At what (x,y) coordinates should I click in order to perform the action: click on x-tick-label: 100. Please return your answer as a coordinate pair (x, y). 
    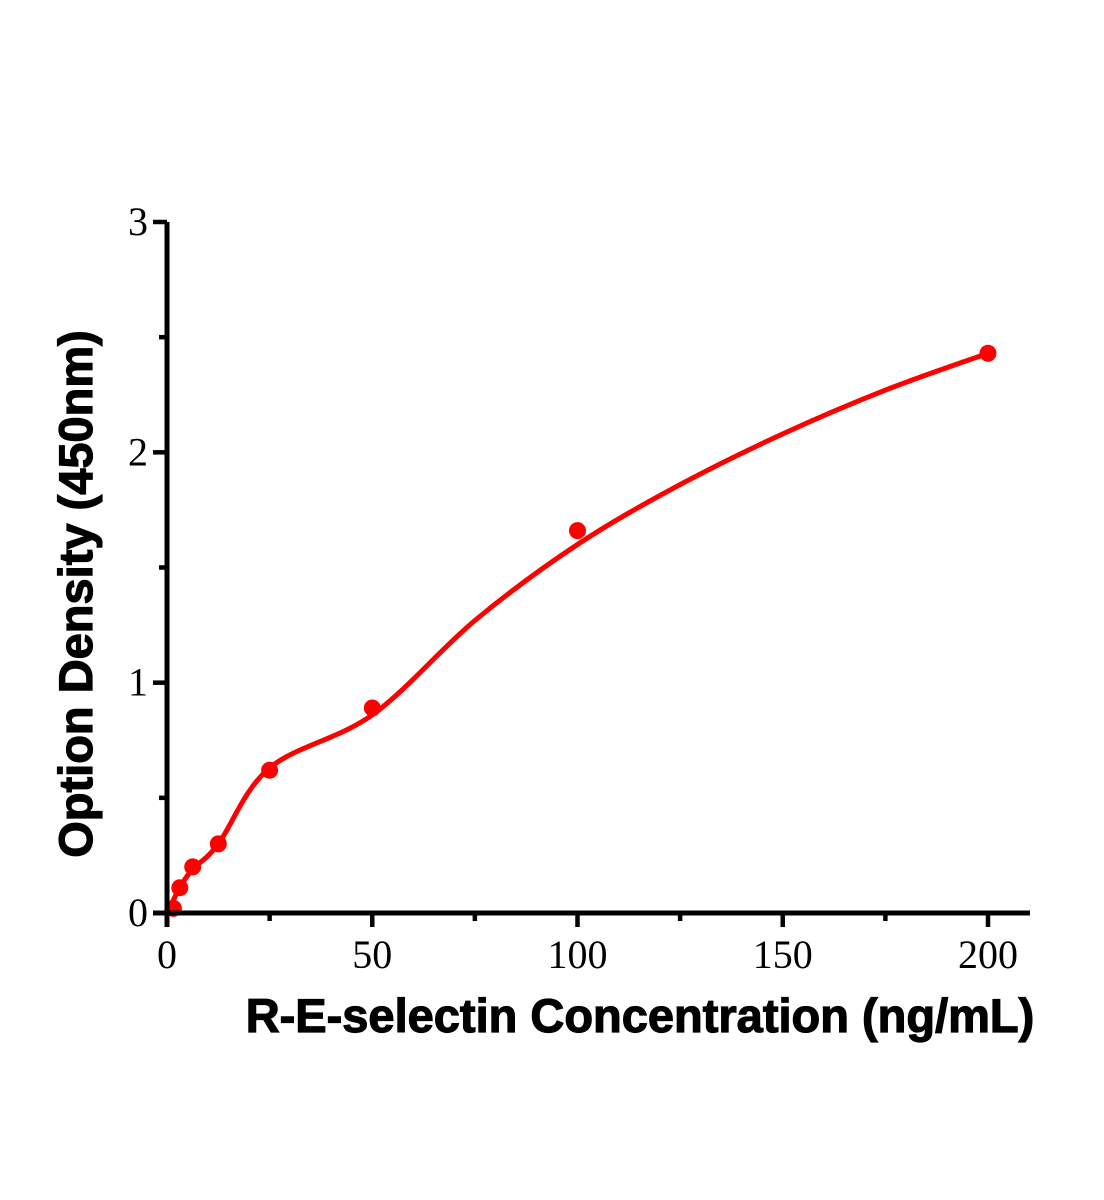
    Looking at the image, I should click on (578, 954).